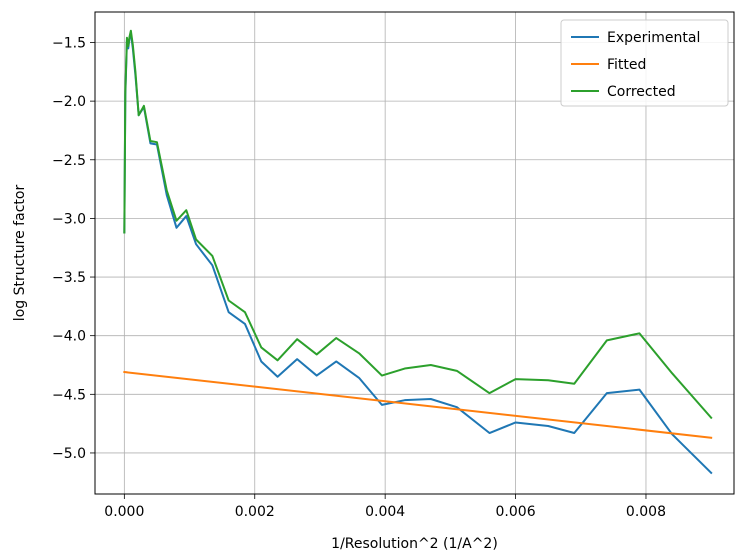 This screenshot has height=559, width=736. Describe the element at coordinates (69, 454) in the screenshot. I see `y-tick-label: −5.0` at that location.